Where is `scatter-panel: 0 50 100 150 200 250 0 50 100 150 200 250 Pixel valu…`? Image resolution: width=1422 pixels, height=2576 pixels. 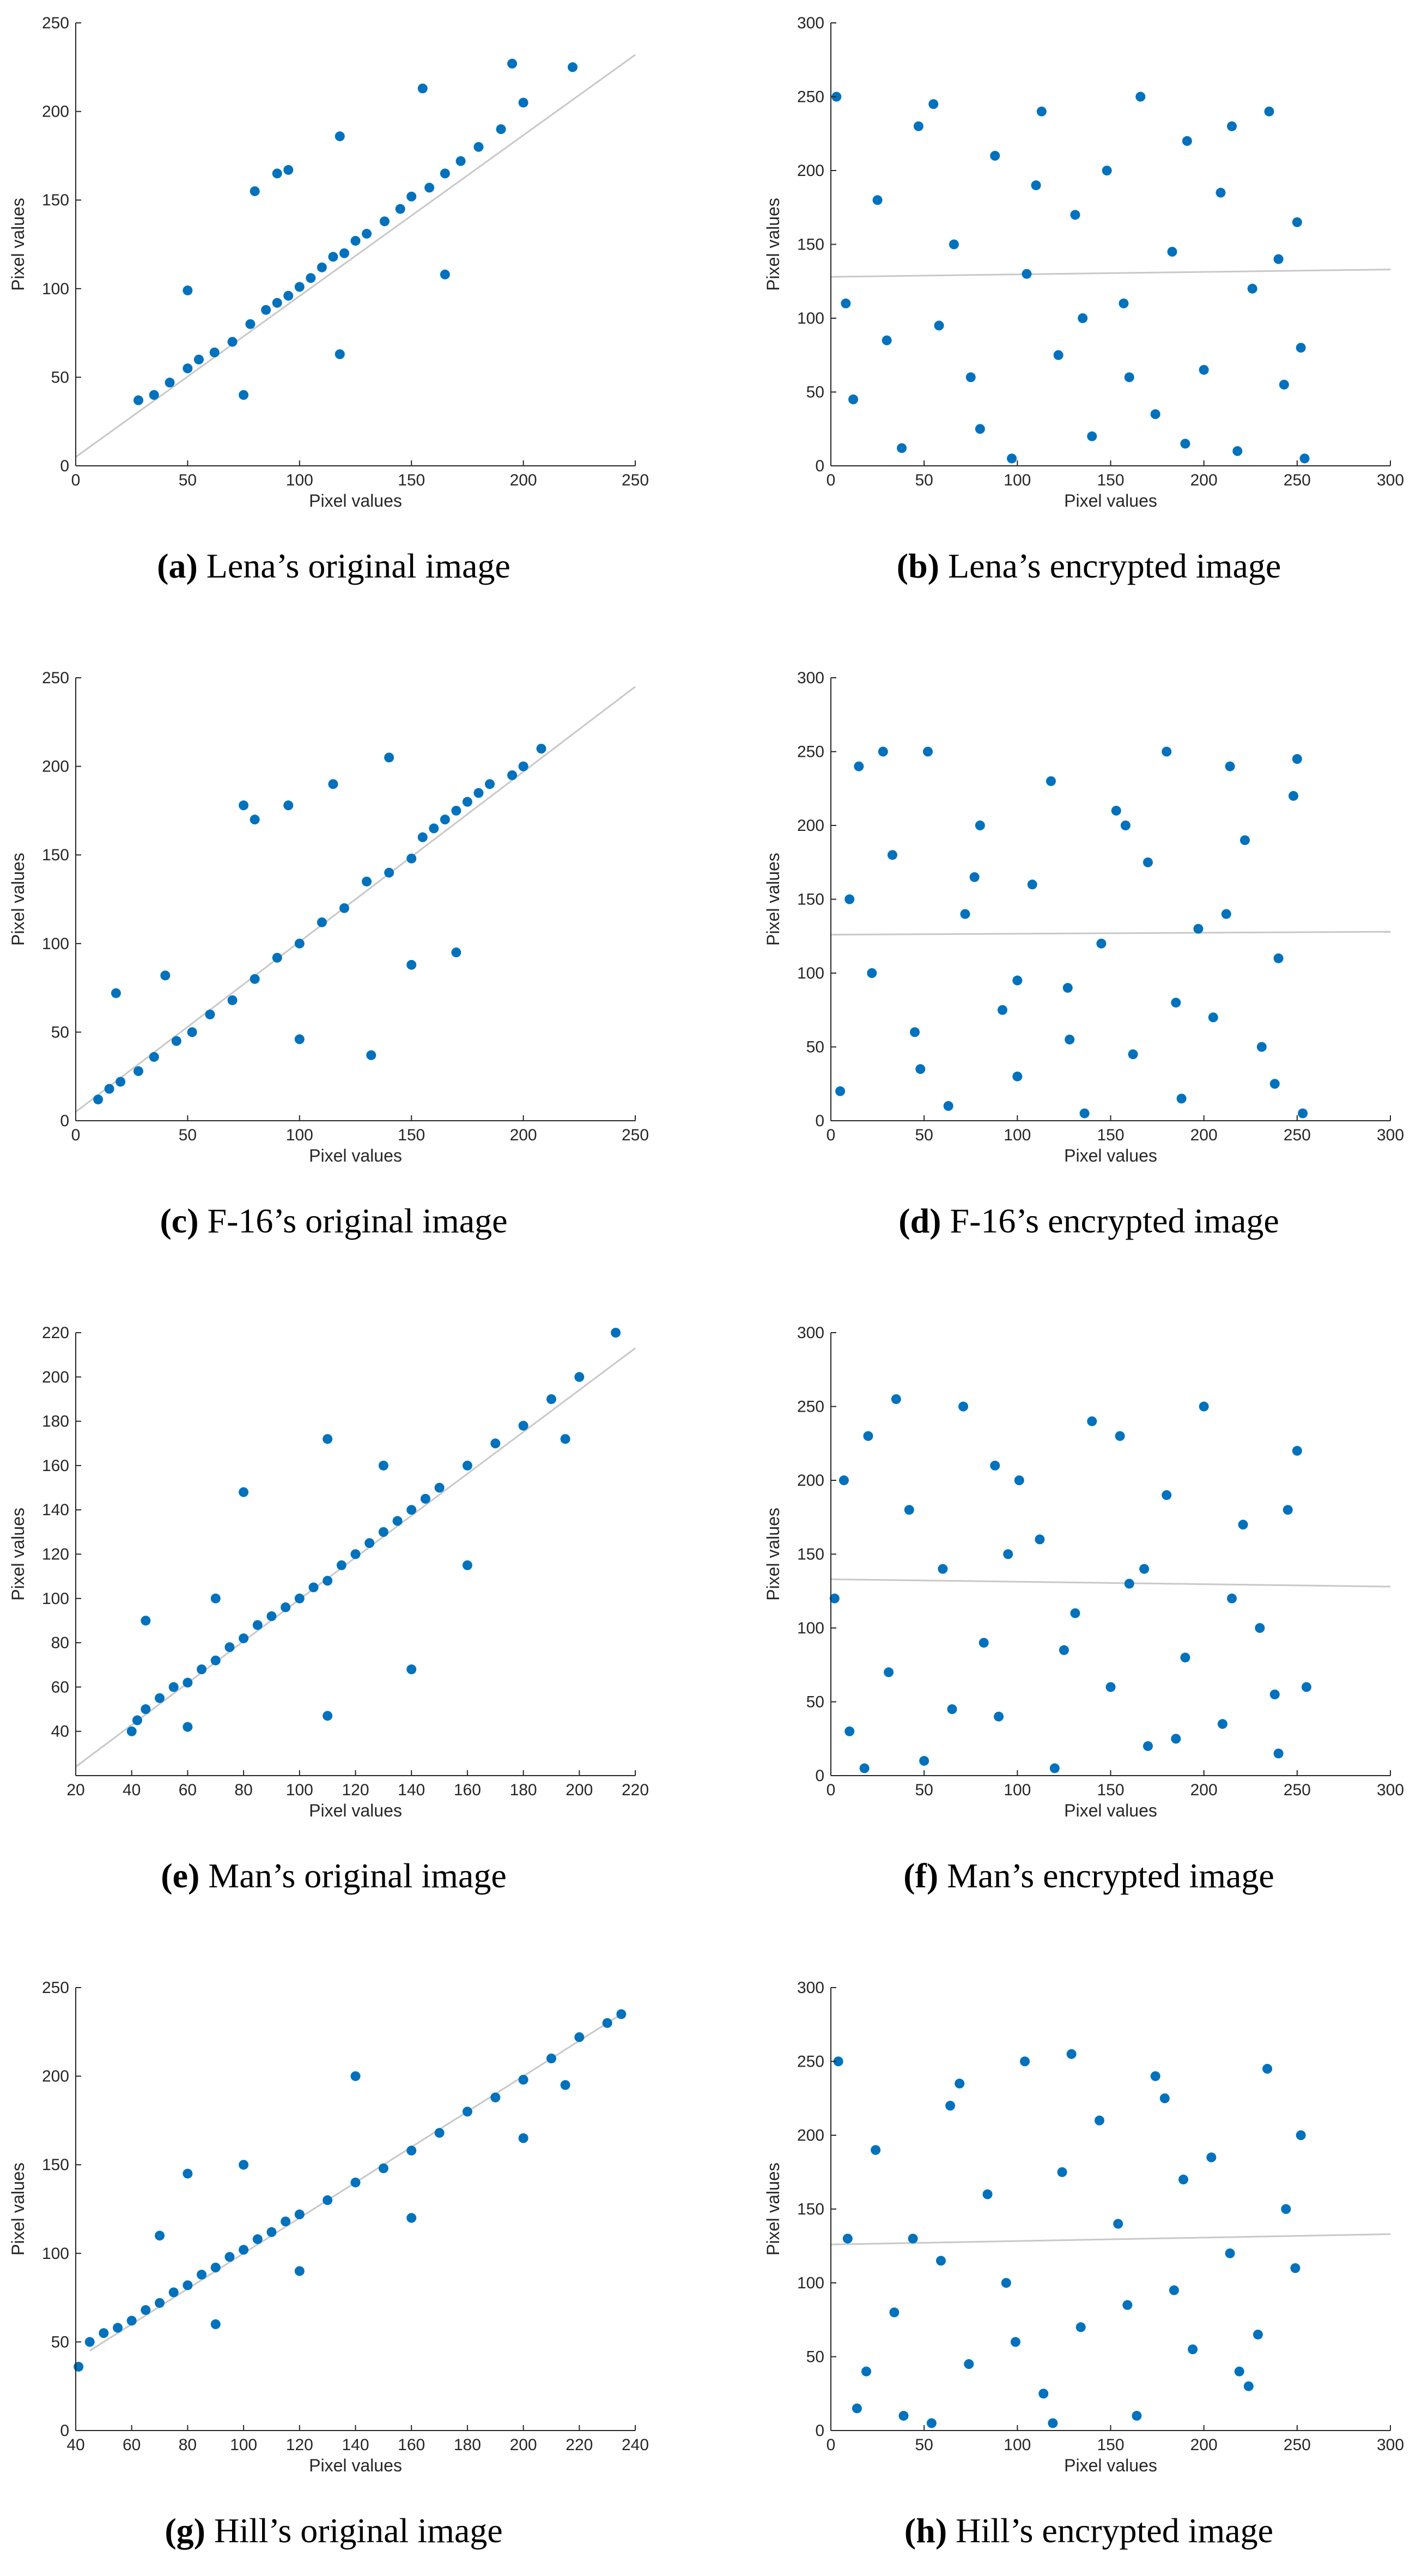
scatter-panel: 0 50 100 150 200 250 0 50 100 150 200 250 Pixel valu… is located at coordinates (328, 299).